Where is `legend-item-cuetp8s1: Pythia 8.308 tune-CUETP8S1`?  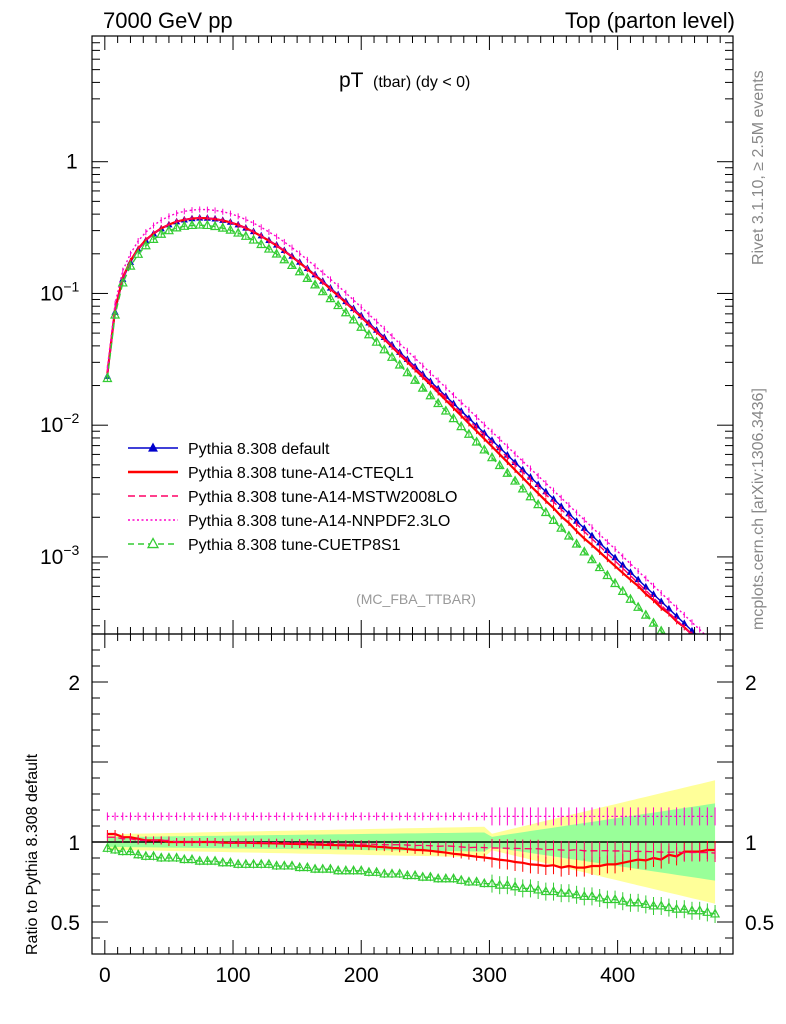 legend-item-cuetp8s1: Pythia 8.308 tune-CUETP8S1 is located at coordinates (264, 545).